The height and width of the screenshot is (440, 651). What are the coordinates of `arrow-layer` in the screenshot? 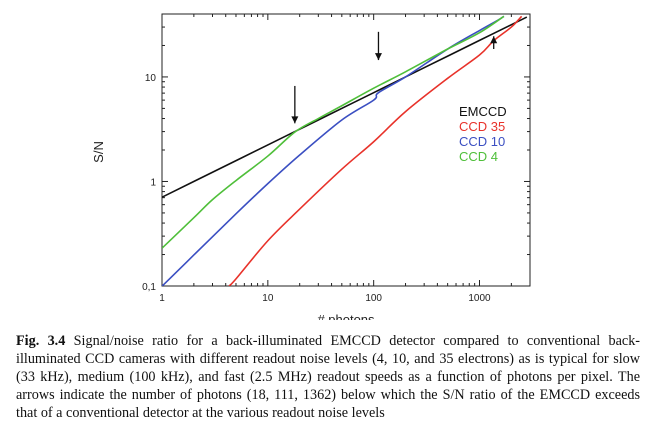 It's located at (394, 77).